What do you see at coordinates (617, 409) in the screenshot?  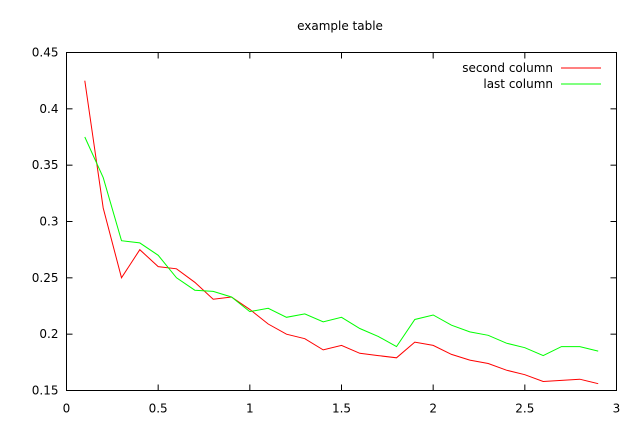 I see `x-tick-label: 3` at bounding box center [617, 409].